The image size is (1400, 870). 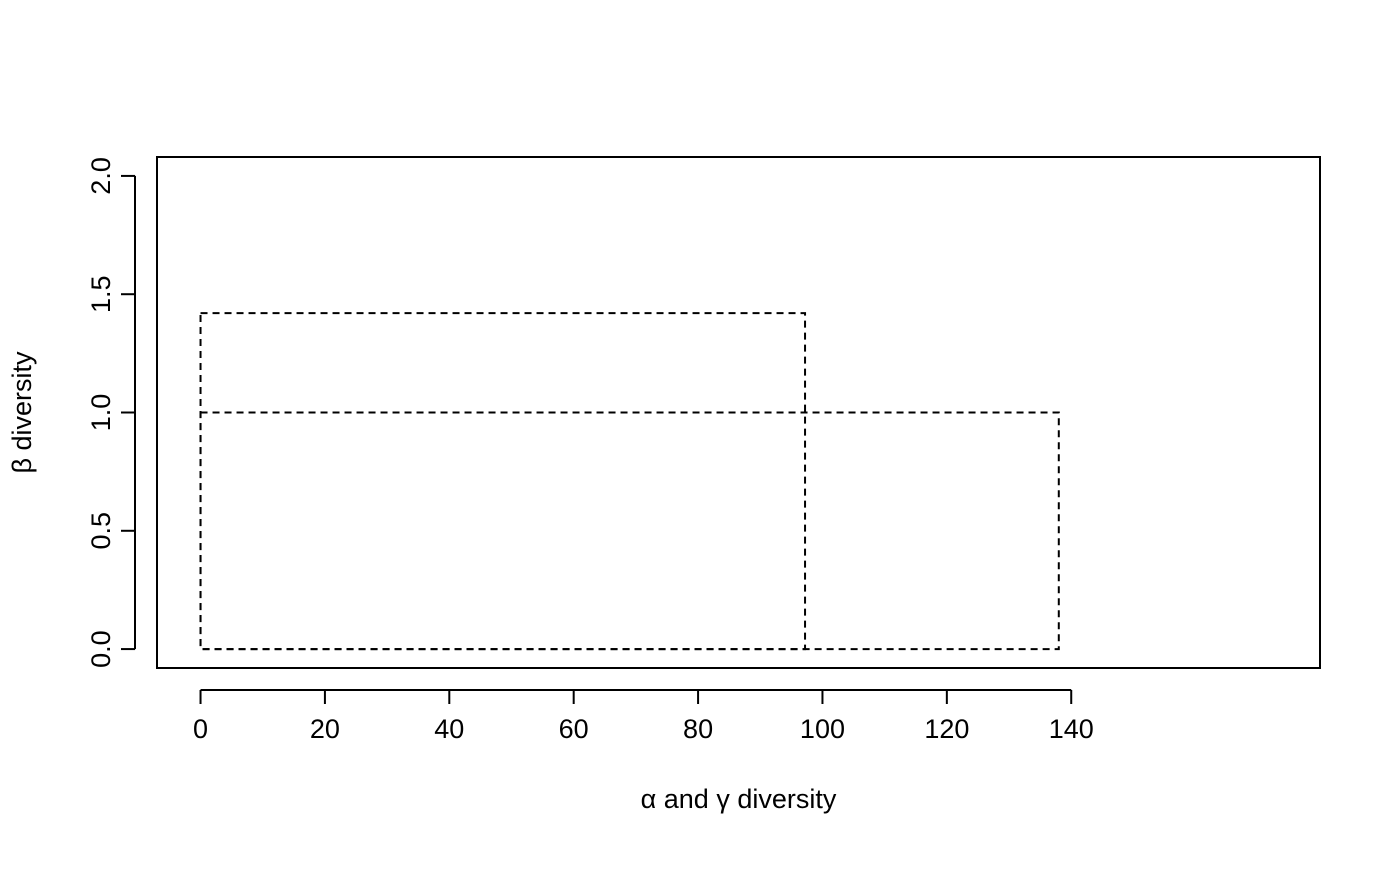 What do you see at coordinates (200, 729) in the screenshot?
I see `x-tick-label: 0` at bounding box center [200, 729].